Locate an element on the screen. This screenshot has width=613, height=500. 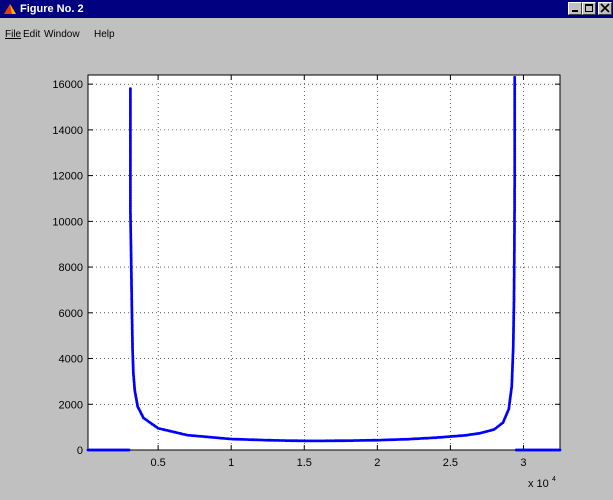
menu-help-label: Help is located at coordinates (104, 34).